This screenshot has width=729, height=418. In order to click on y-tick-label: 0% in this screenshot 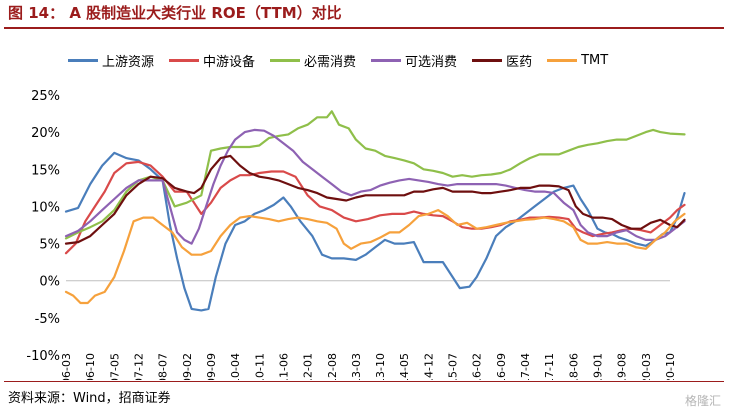, I will do `click(49, 282)`.